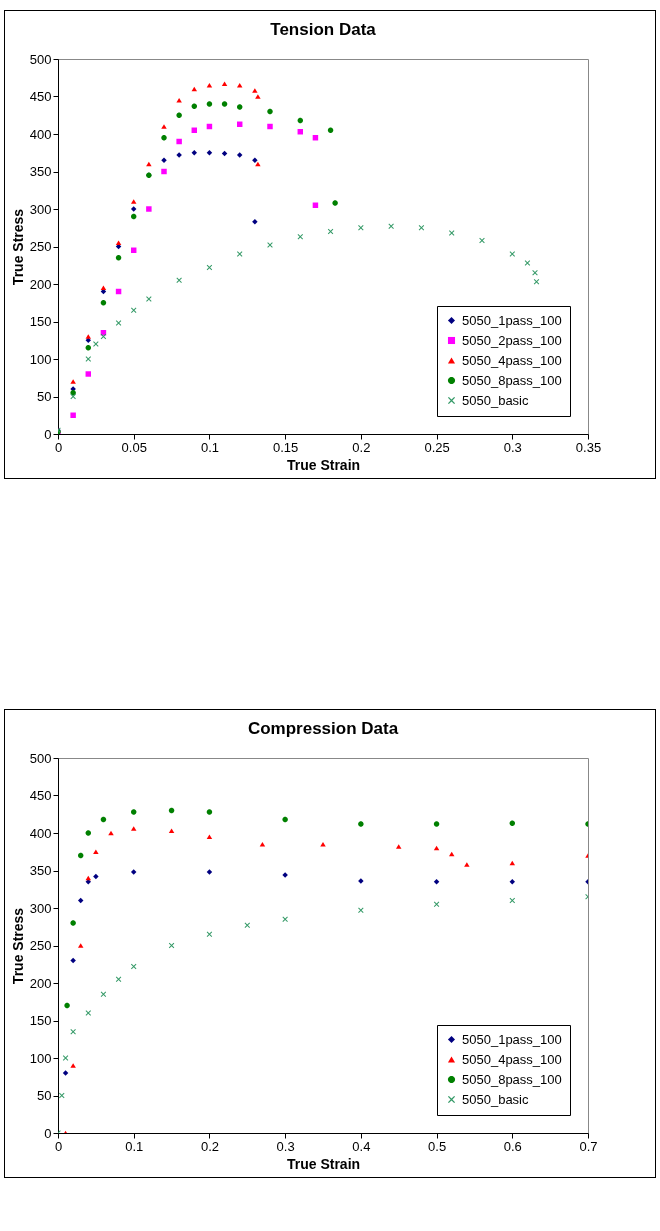 The height and width of the screenshot is (1231, 660). Describe the element at coordinates (437, 447) in the screenshot. I see `x-tick-label: 0.25` at that location.